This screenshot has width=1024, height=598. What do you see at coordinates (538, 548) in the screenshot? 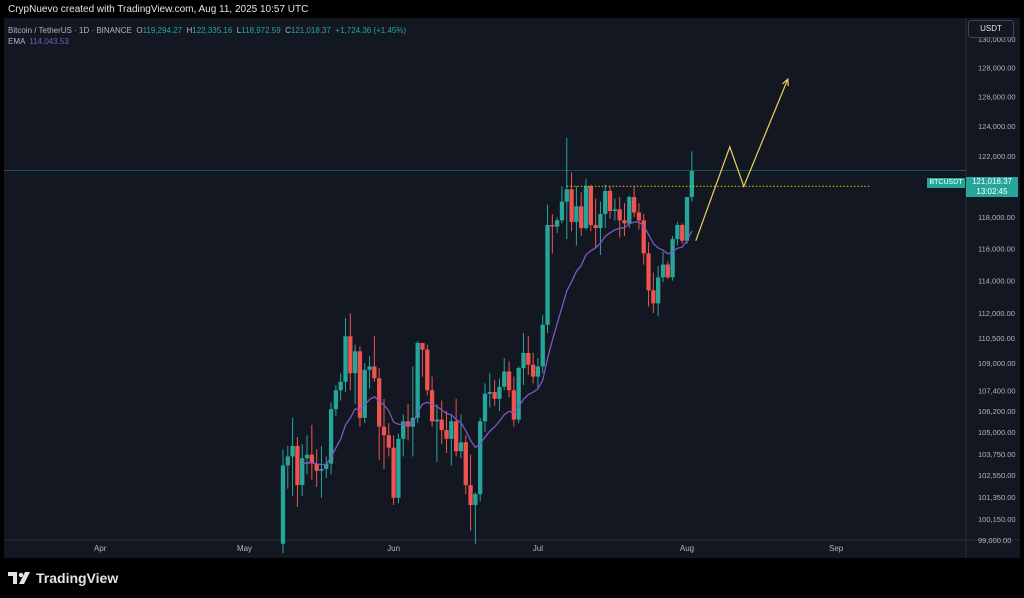
I see `time-tick-label: Jul` at bounding box center [538, 548].